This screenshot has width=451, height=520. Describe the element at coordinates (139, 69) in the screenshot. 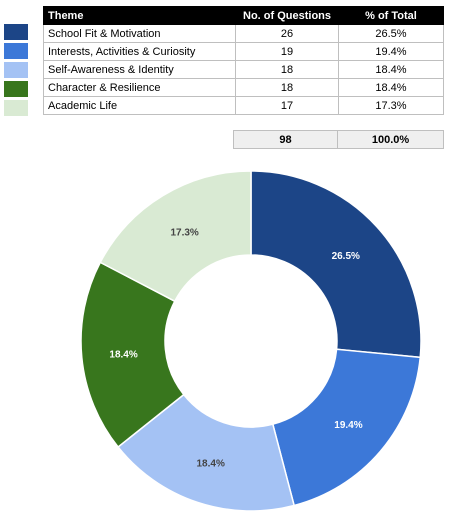

I see `row-theme: Self-Awareness & Identity` at that location.